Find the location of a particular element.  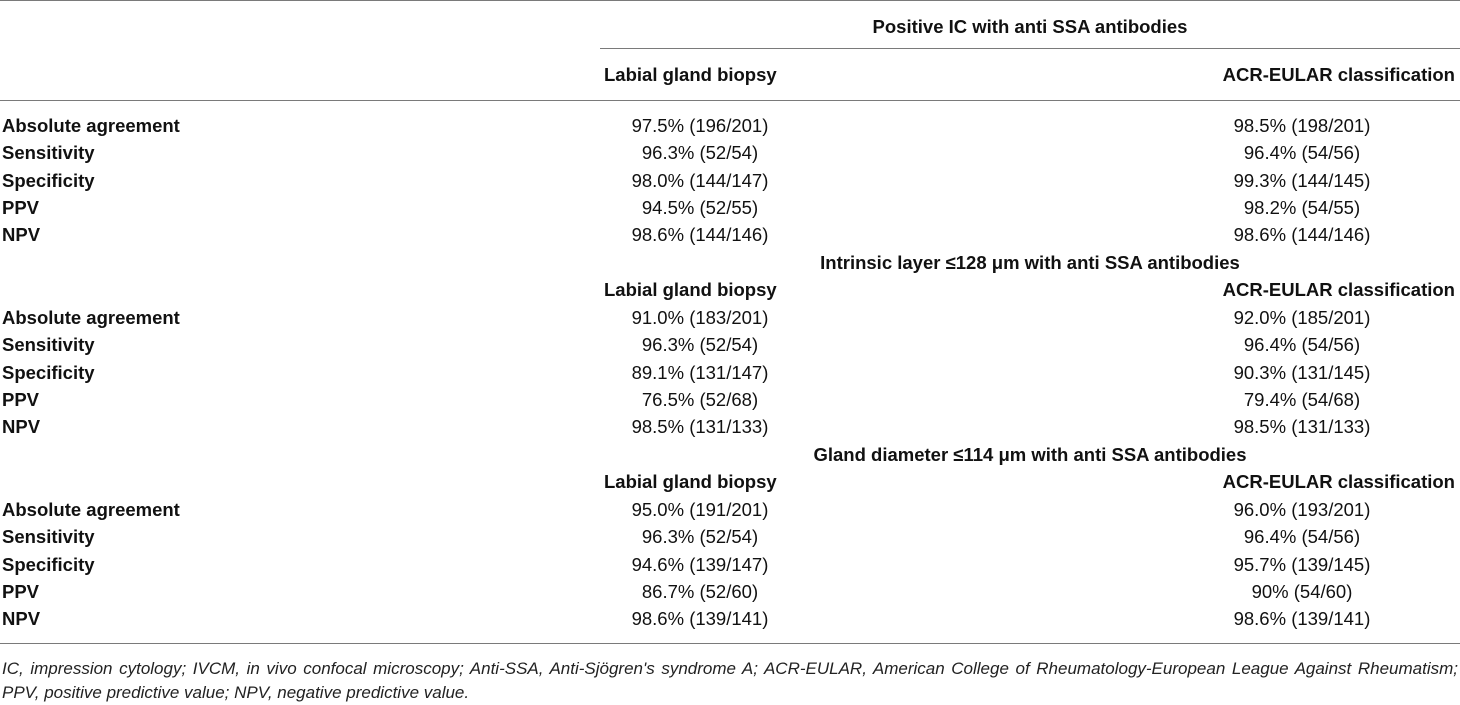

cell-labial: 97.5% (196/201) is located at coordinates (700, 125).